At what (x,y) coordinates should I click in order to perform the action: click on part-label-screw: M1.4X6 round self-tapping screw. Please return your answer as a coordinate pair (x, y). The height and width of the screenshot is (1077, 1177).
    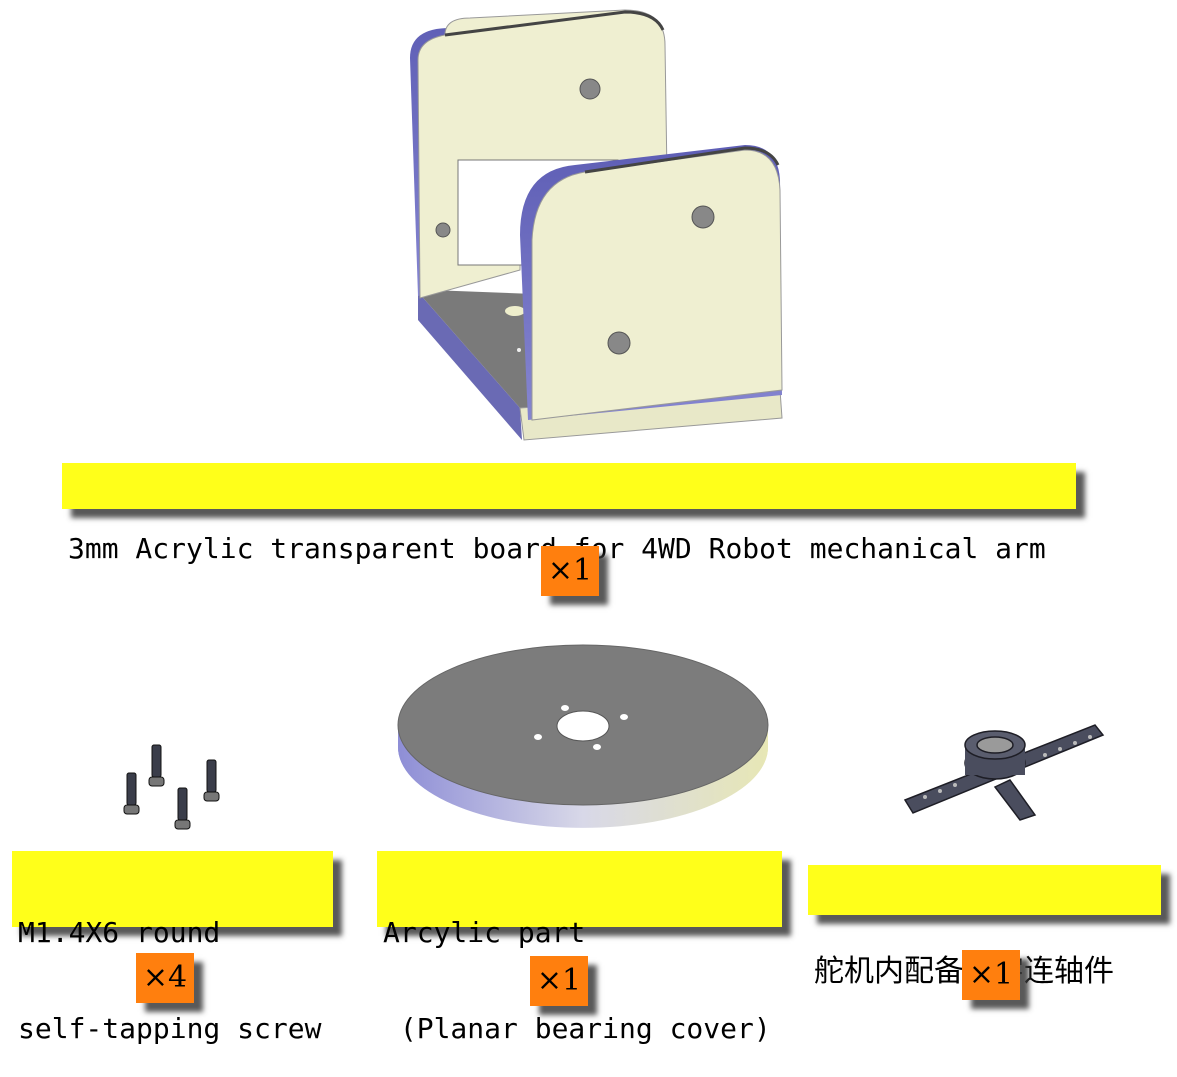
    Looking at the image, I should click on (172, 948).